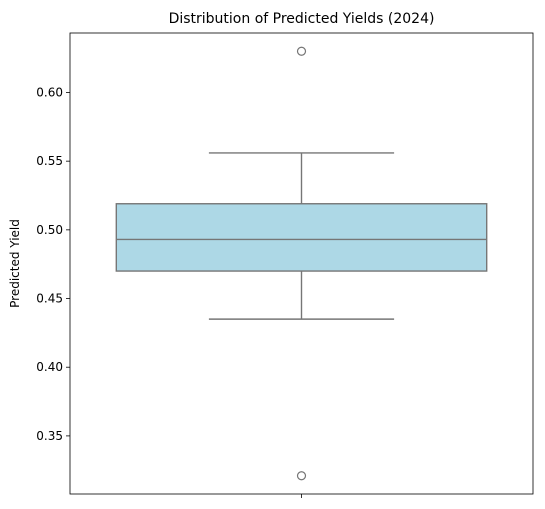 This screenshot has width=545, height=509. What do you see at coordinates (49, 367) in the screenshot?
I see `y-tick-label: 0.40` at bounding box center [49, 367].